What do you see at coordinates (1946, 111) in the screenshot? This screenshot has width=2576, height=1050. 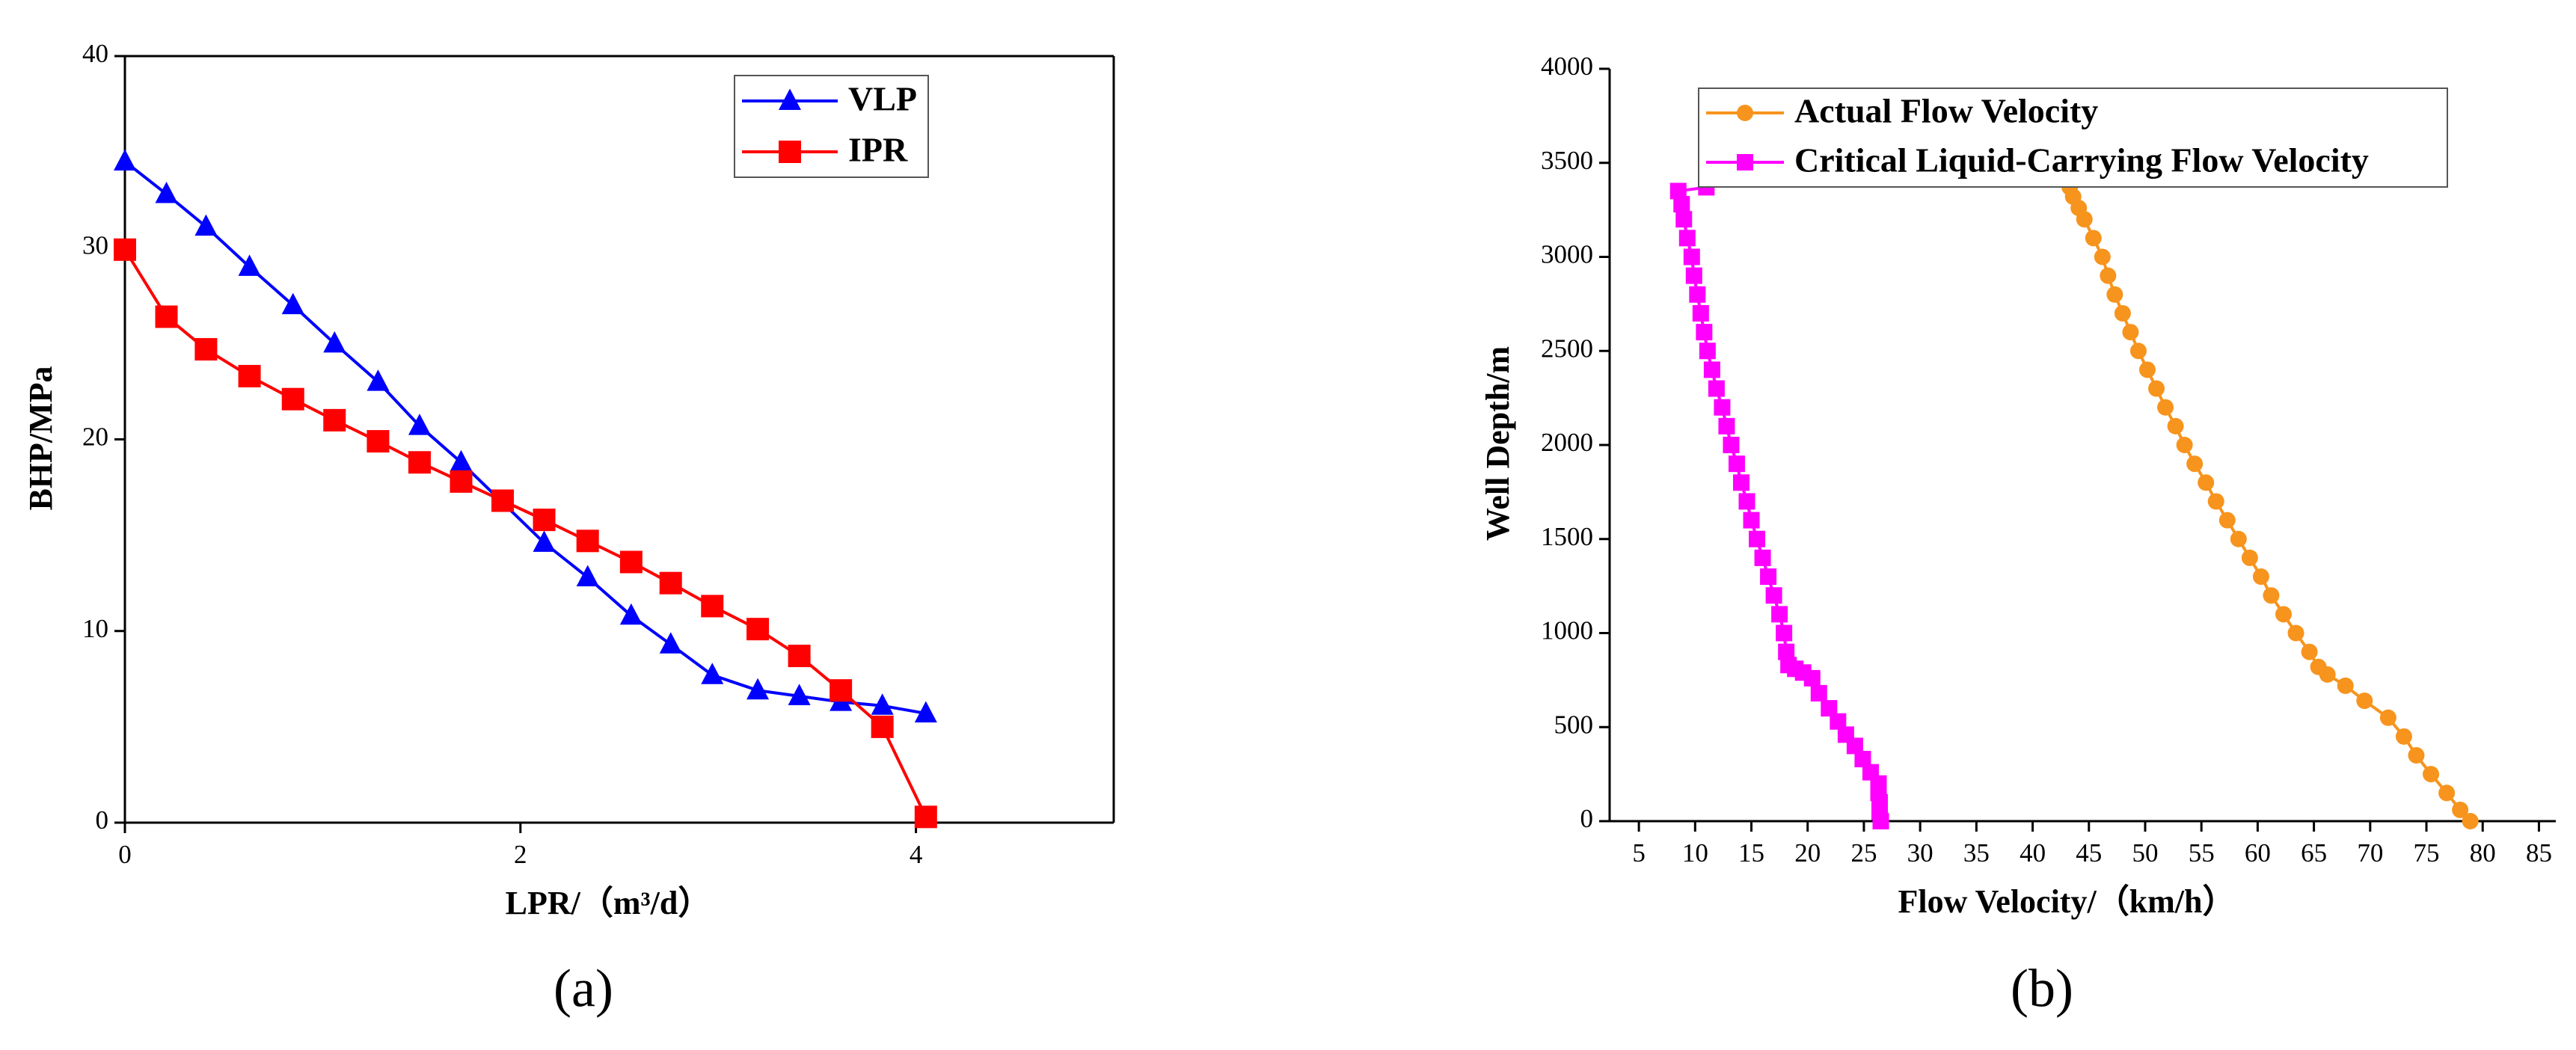 I see `legend-label: Actual Flow Velocity` at bounding box center [1946, 111].